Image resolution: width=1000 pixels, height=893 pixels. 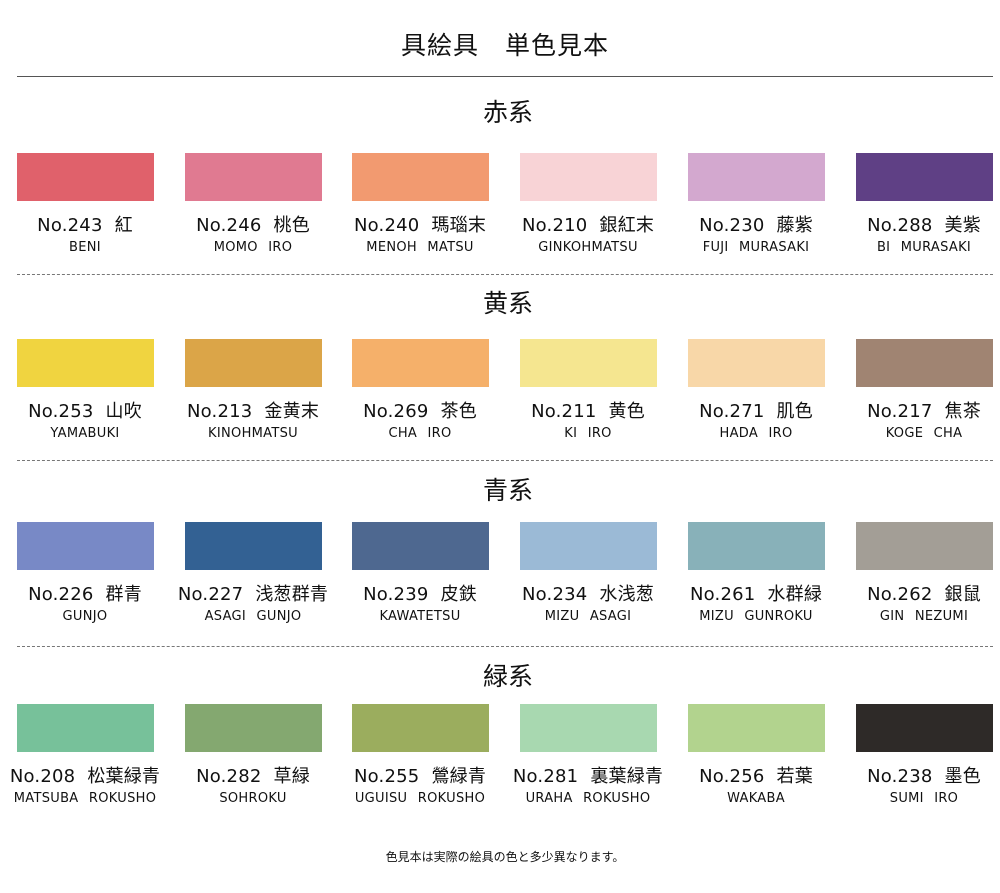 I want to click on sample-romaji: GIN NEZUMI, so click(x=924, y=616).